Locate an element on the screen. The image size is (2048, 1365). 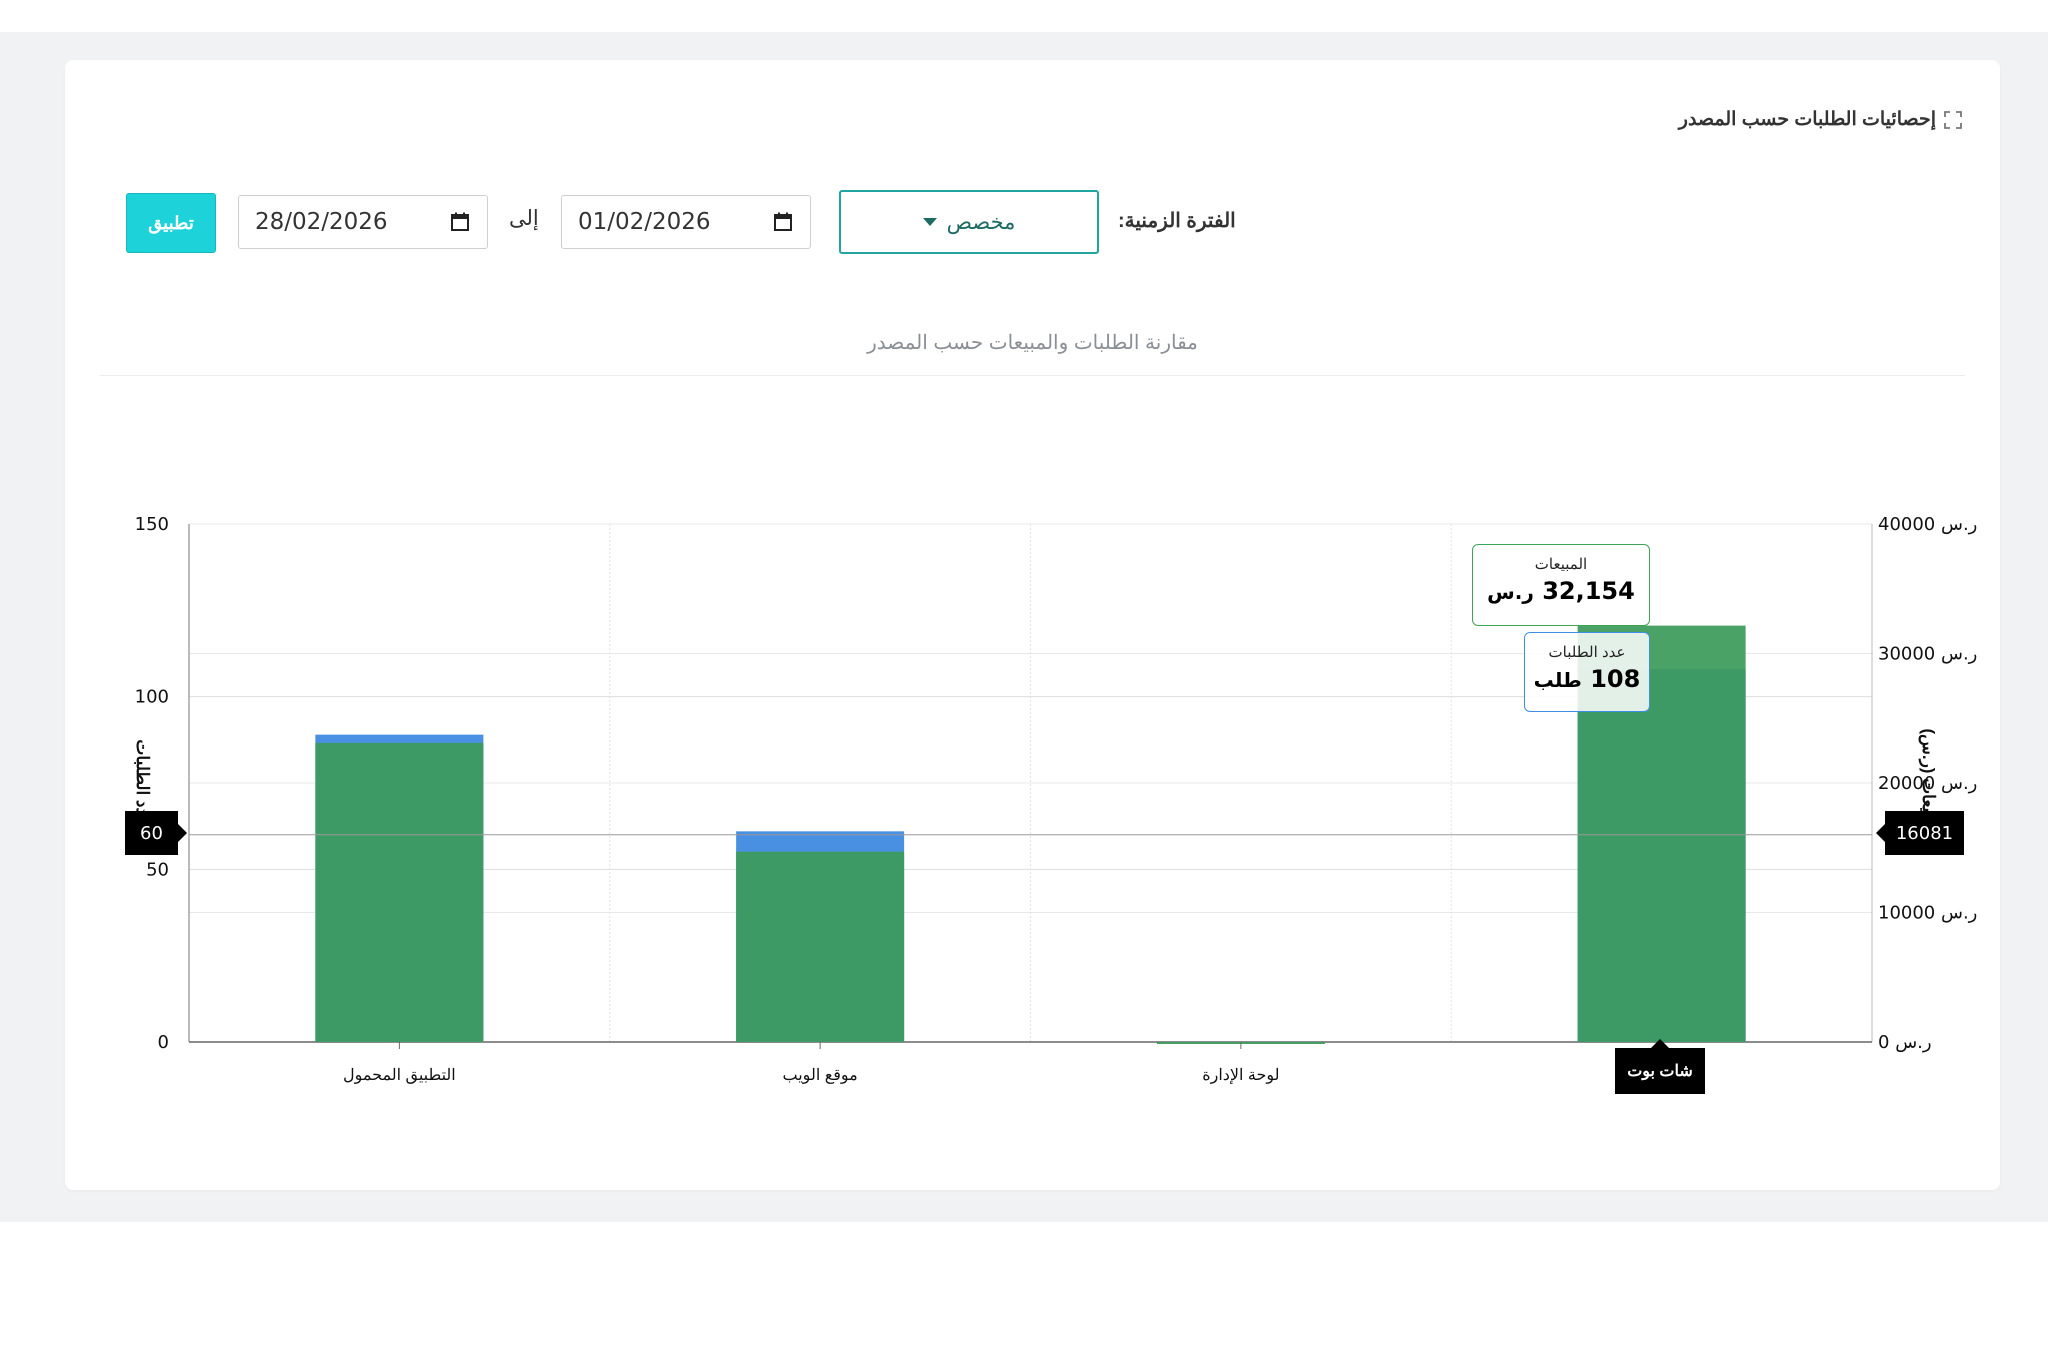
from-date-input: 01/02/2026 is located at coordinates (686, 222).